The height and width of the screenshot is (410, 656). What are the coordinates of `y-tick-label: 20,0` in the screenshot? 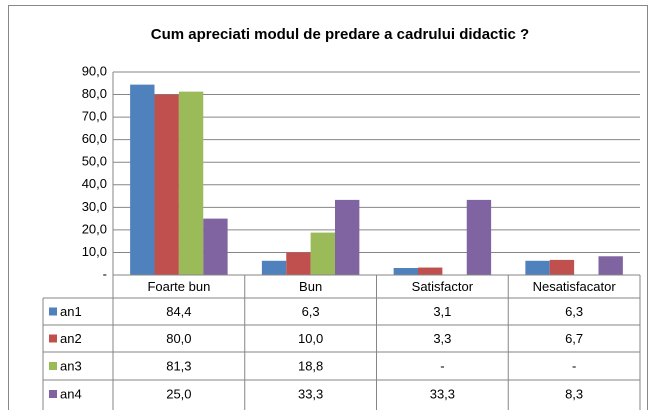 It's located at (94, 228).